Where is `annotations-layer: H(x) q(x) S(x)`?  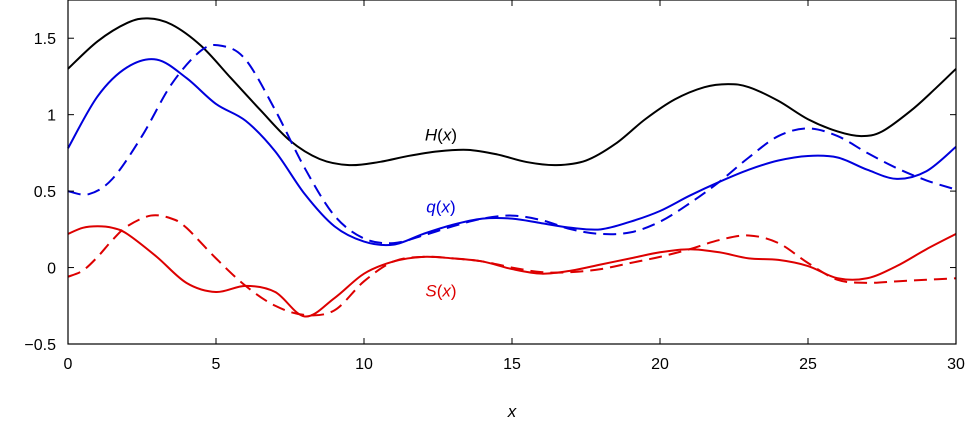
annotations-layer: H(x) q(x) S(x) is located at coordinates (441, 213).